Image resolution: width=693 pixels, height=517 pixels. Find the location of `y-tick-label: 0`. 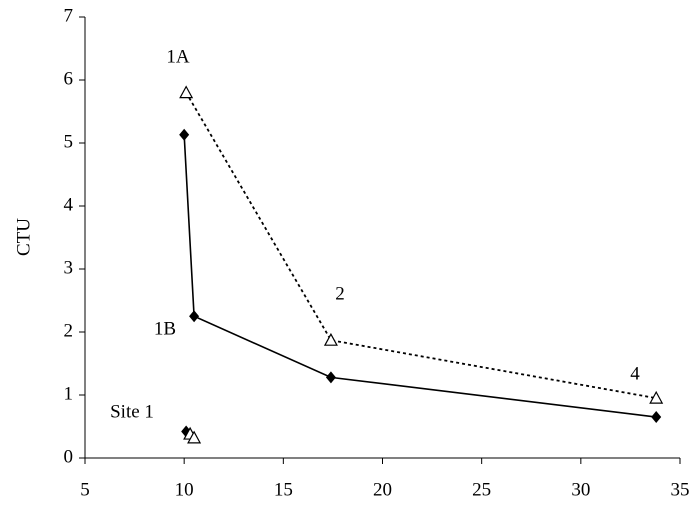

y-tick-label: 0 is located at coordinates (69, 456).